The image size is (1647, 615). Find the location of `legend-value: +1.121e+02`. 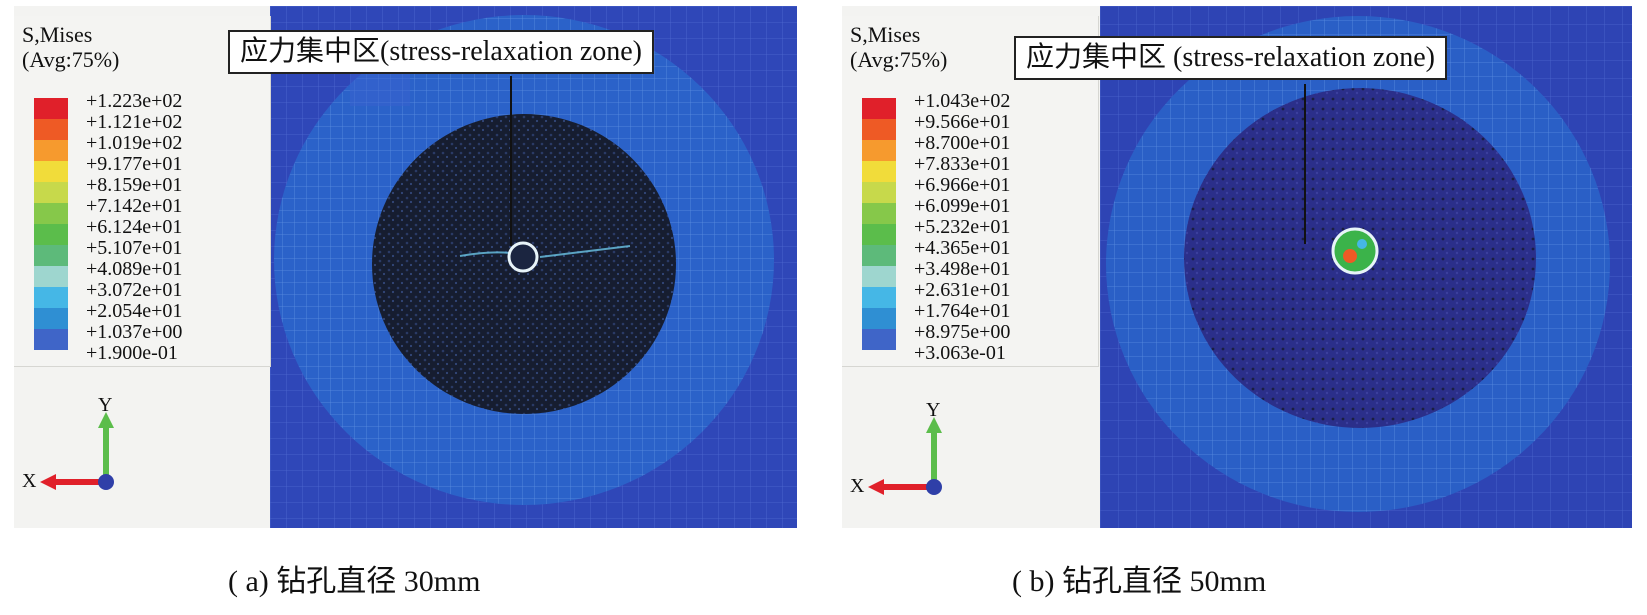

legend-value: +1.121e+02 is located at coordinates (134, 122).